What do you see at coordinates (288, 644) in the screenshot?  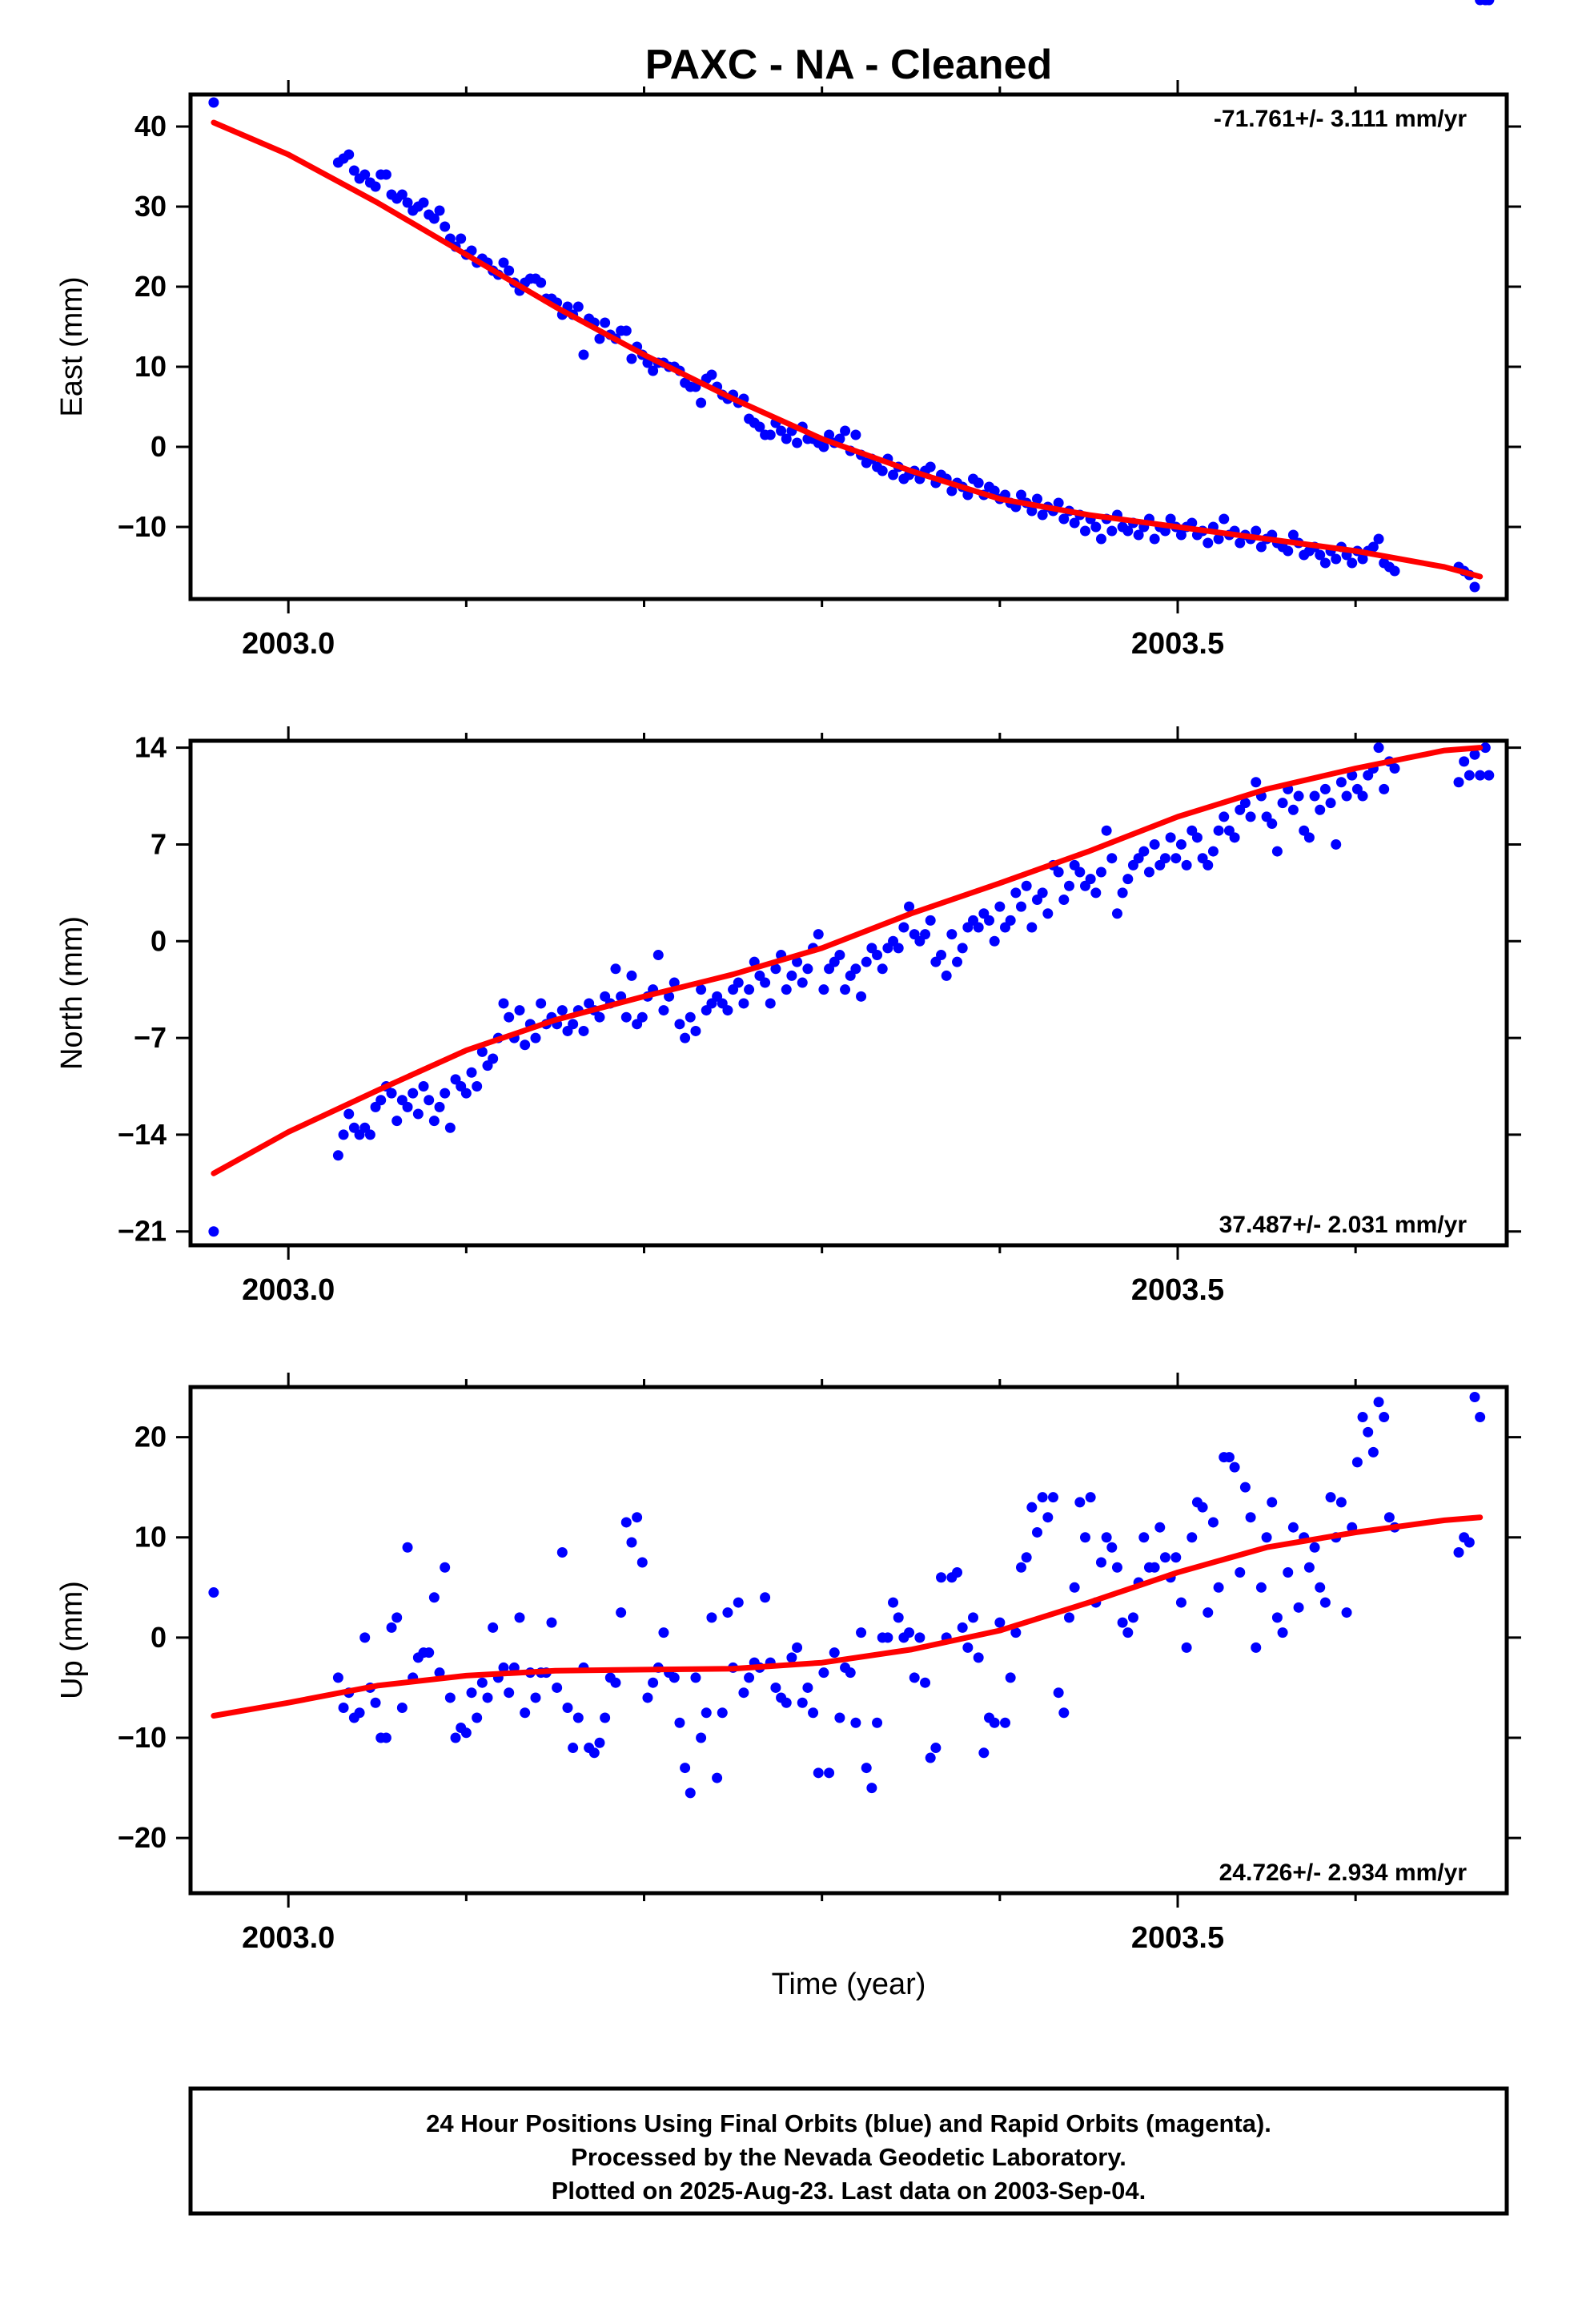 I see `x-tick-label: 2003.0` at bounding box center [288, 644].